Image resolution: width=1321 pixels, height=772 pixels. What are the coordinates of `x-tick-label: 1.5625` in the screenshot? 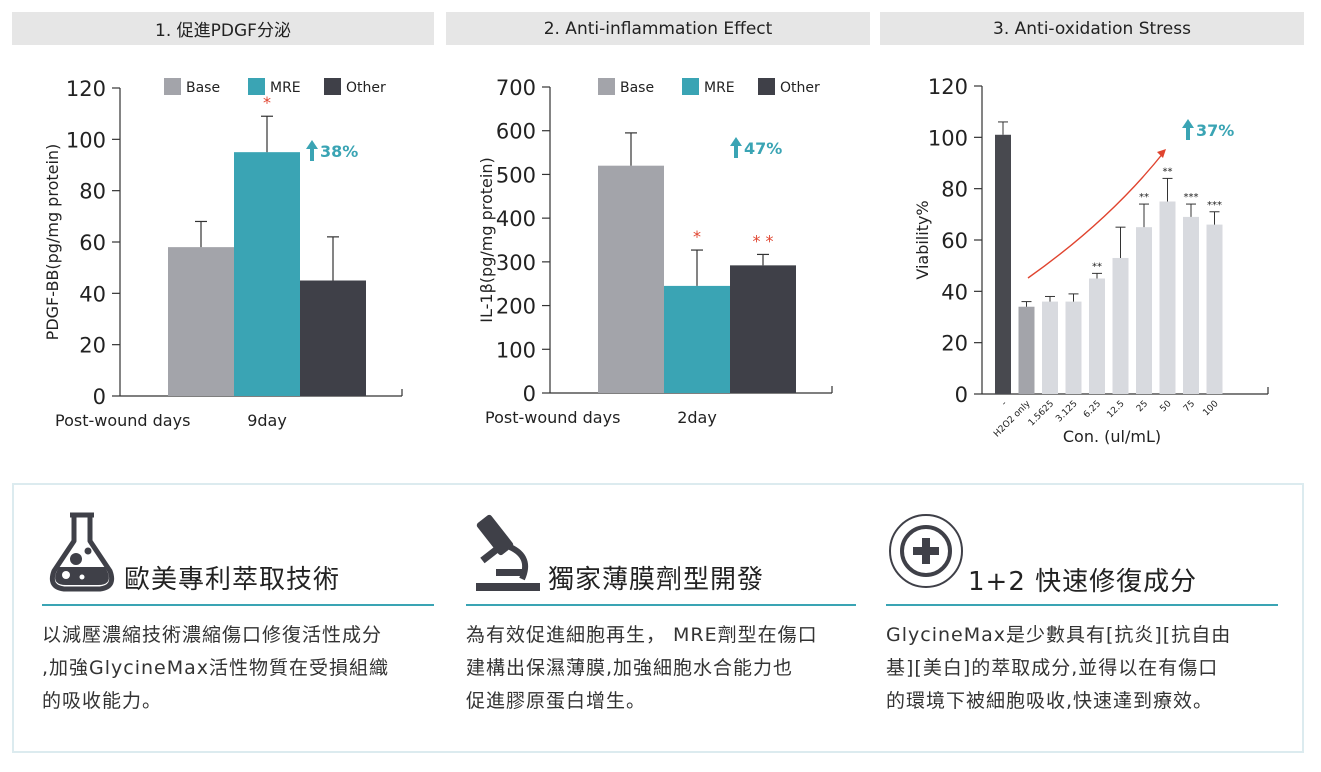 It's located at (1041, 413).